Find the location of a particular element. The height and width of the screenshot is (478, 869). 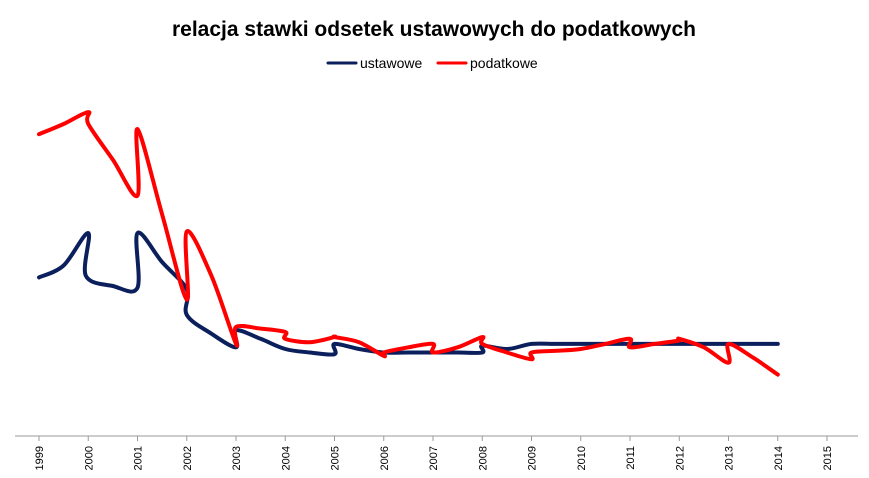

legend-item-podatkowe: podatkowe is located at coordinates (487, 63).